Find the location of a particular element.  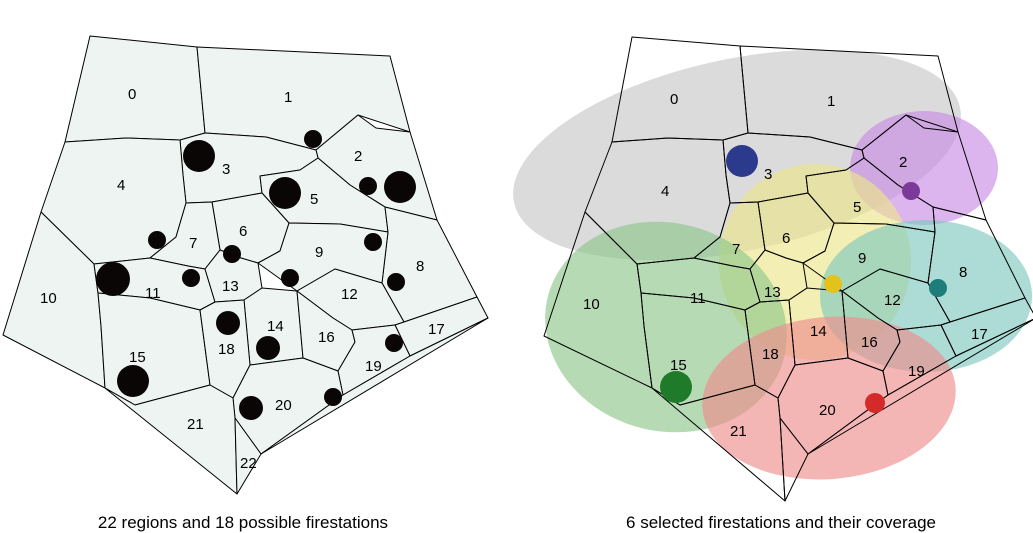

right-region-label: 13 is located at coordinates (772, 292).